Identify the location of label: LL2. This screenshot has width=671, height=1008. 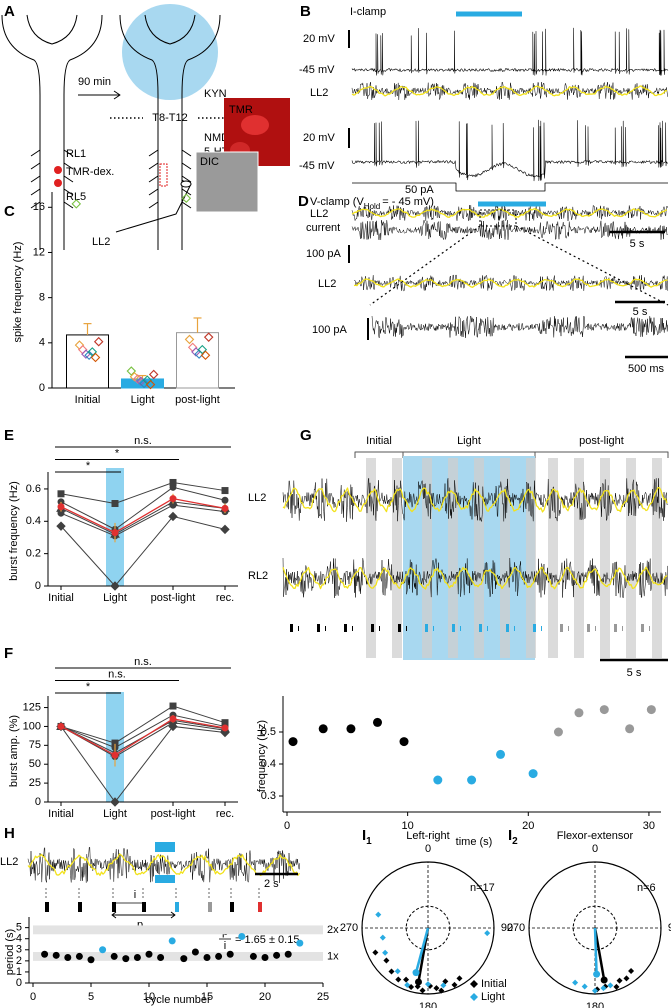
(319, 214).